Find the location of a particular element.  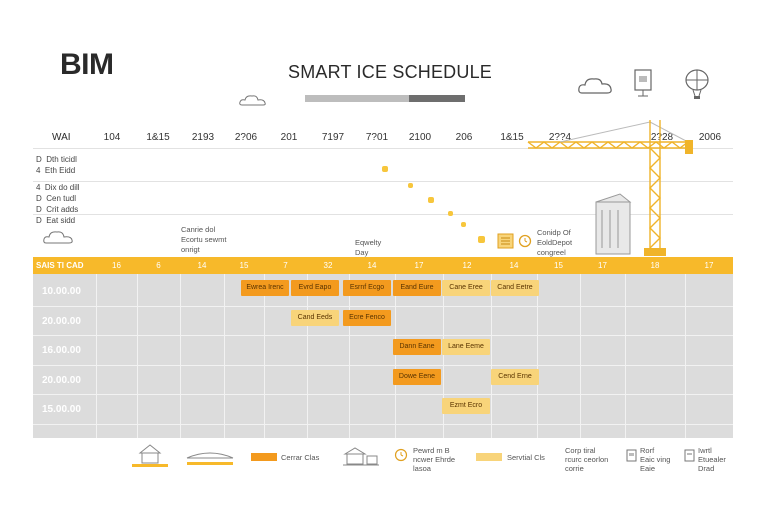

crane-illustration is located at coordinates (610, 188).